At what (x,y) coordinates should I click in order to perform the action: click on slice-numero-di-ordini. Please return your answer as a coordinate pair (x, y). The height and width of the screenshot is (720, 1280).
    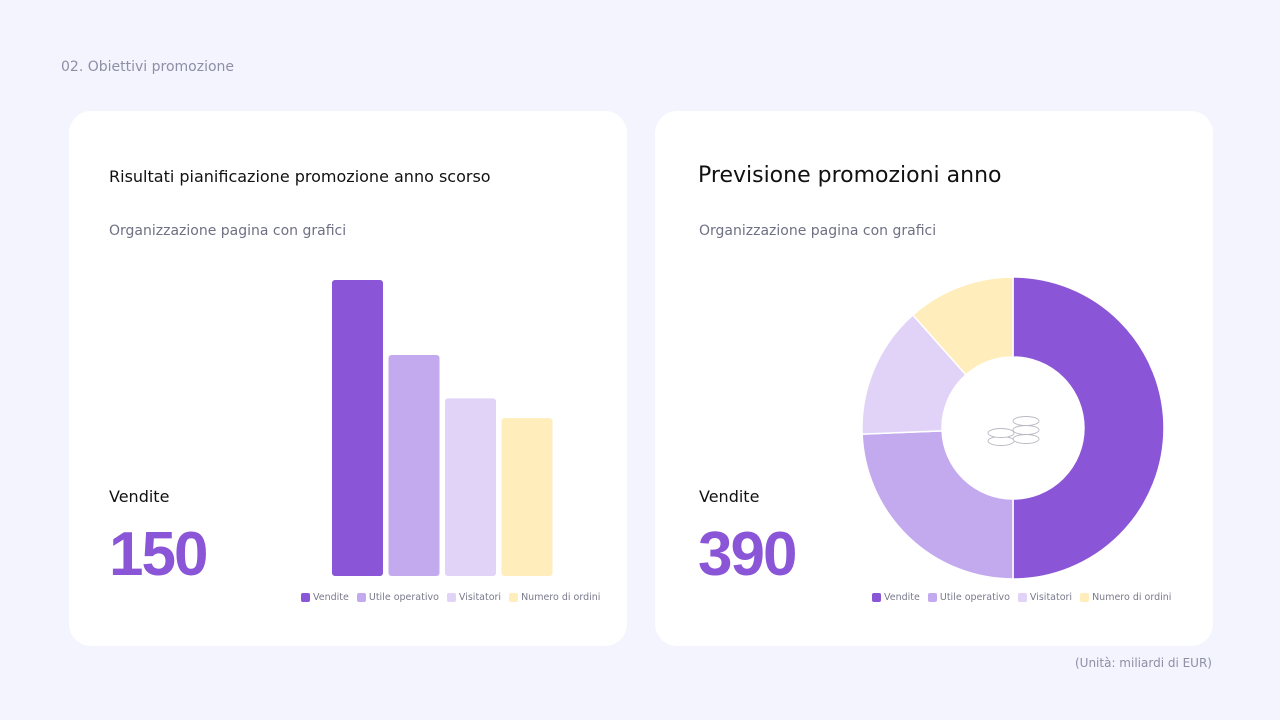
    Looking at the image, I should click on (962, 326).